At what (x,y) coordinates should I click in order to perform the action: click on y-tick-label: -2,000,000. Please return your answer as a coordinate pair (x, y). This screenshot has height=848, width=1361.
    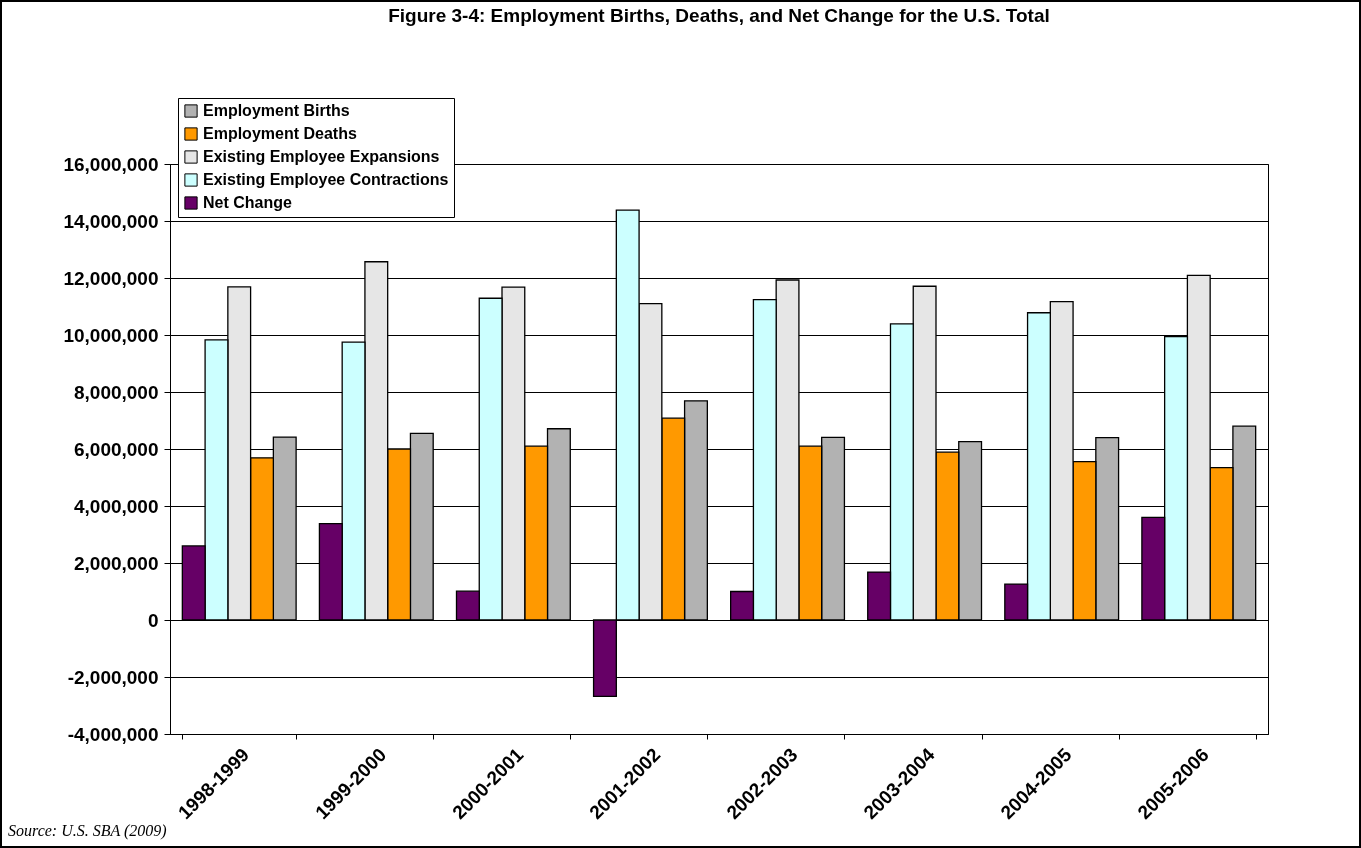
    Looking at the image, I should click on (113, 677).